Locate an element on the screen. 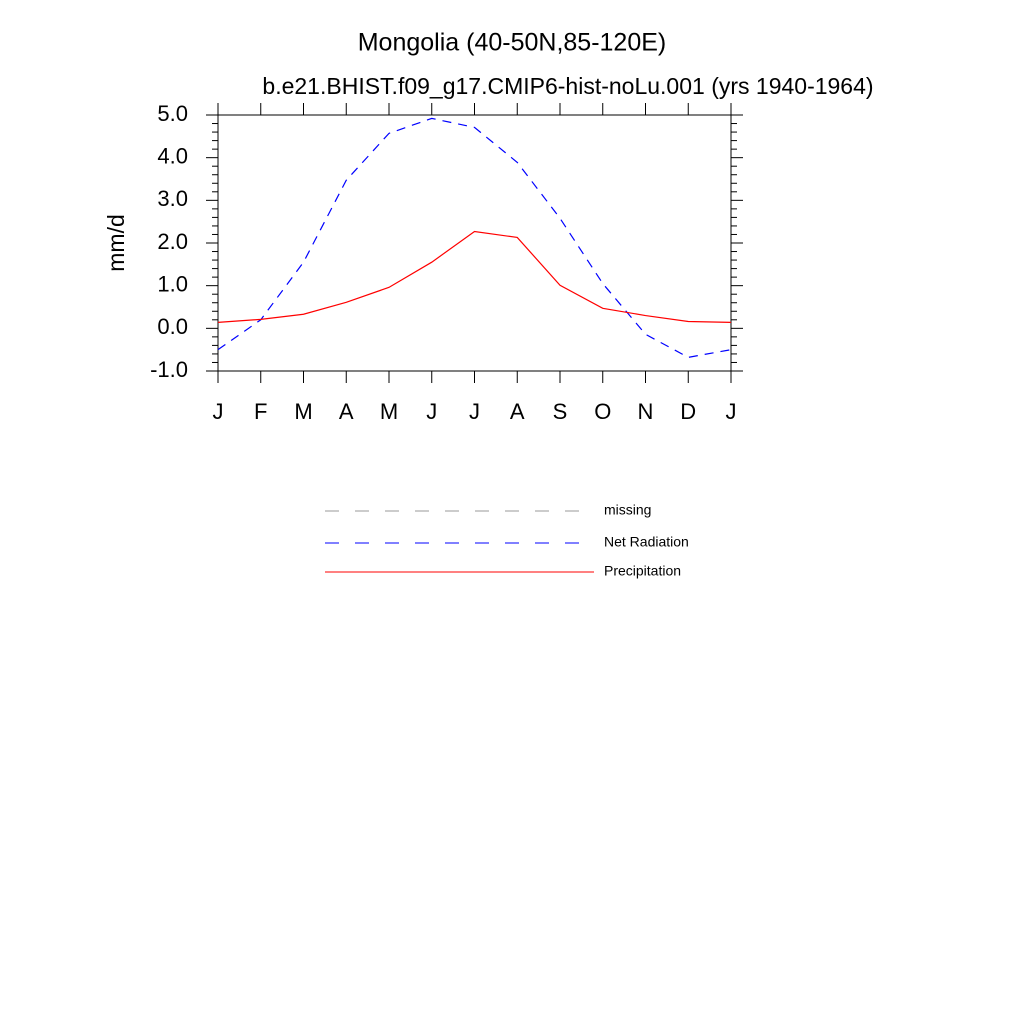 Image resolution: width=1024 pixels, height=1024 pixels. y-tick-label: -1.0 is located at coordinates (169, 369).